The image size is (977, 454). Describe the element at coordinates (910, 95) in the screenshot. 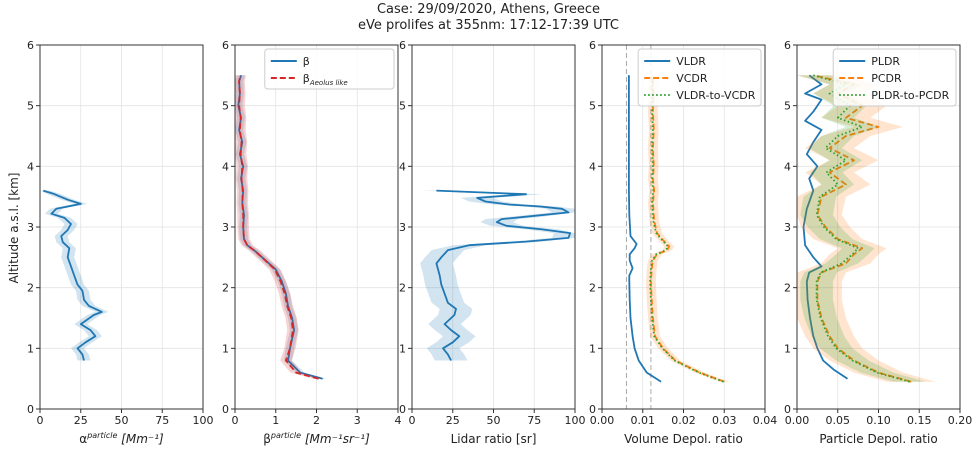

I see `legend-entry: PLDR-to-PCDR` at that location.